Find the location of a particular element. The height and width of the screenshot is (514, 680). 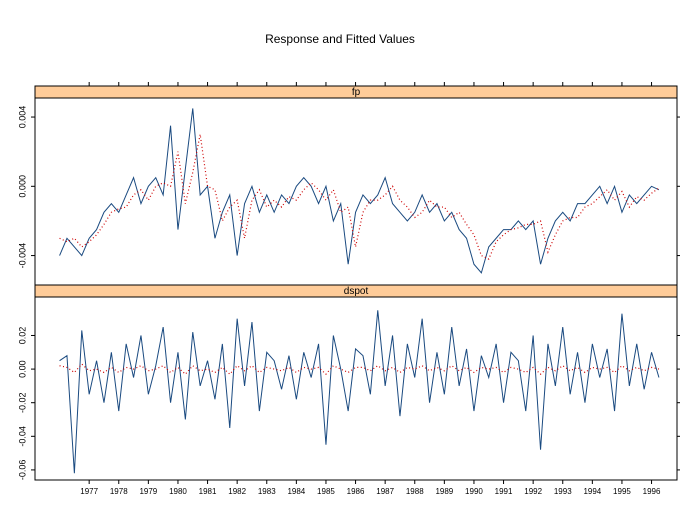

x-tick-label: 1988 is located at coordinates (415, 491).